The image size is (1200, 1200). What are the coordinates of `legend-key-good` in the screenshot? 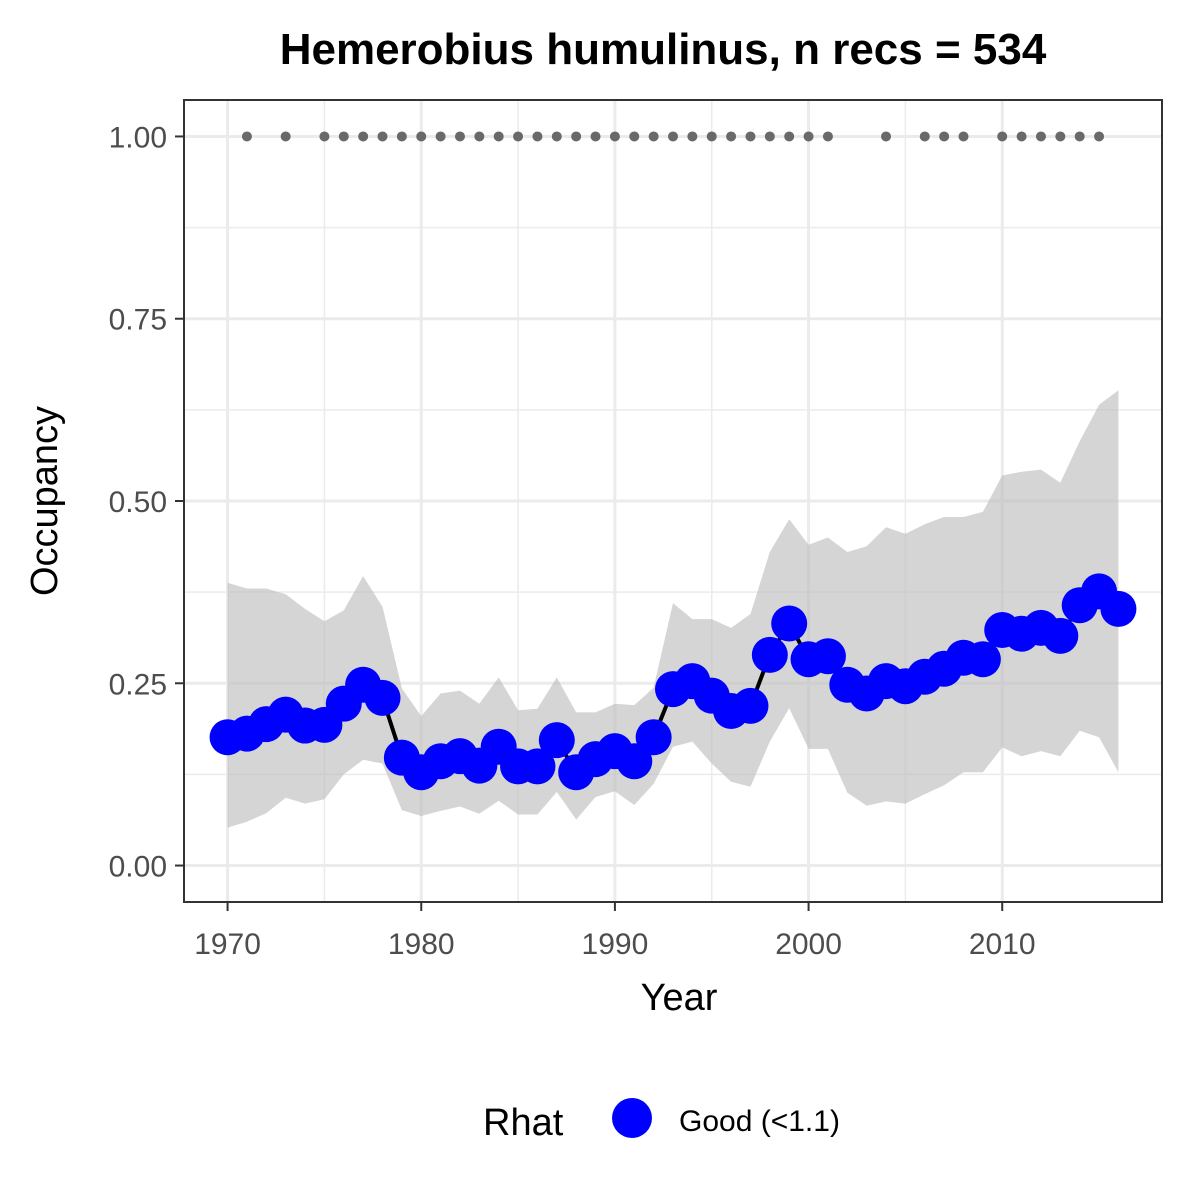 It's located at (632, 1118).